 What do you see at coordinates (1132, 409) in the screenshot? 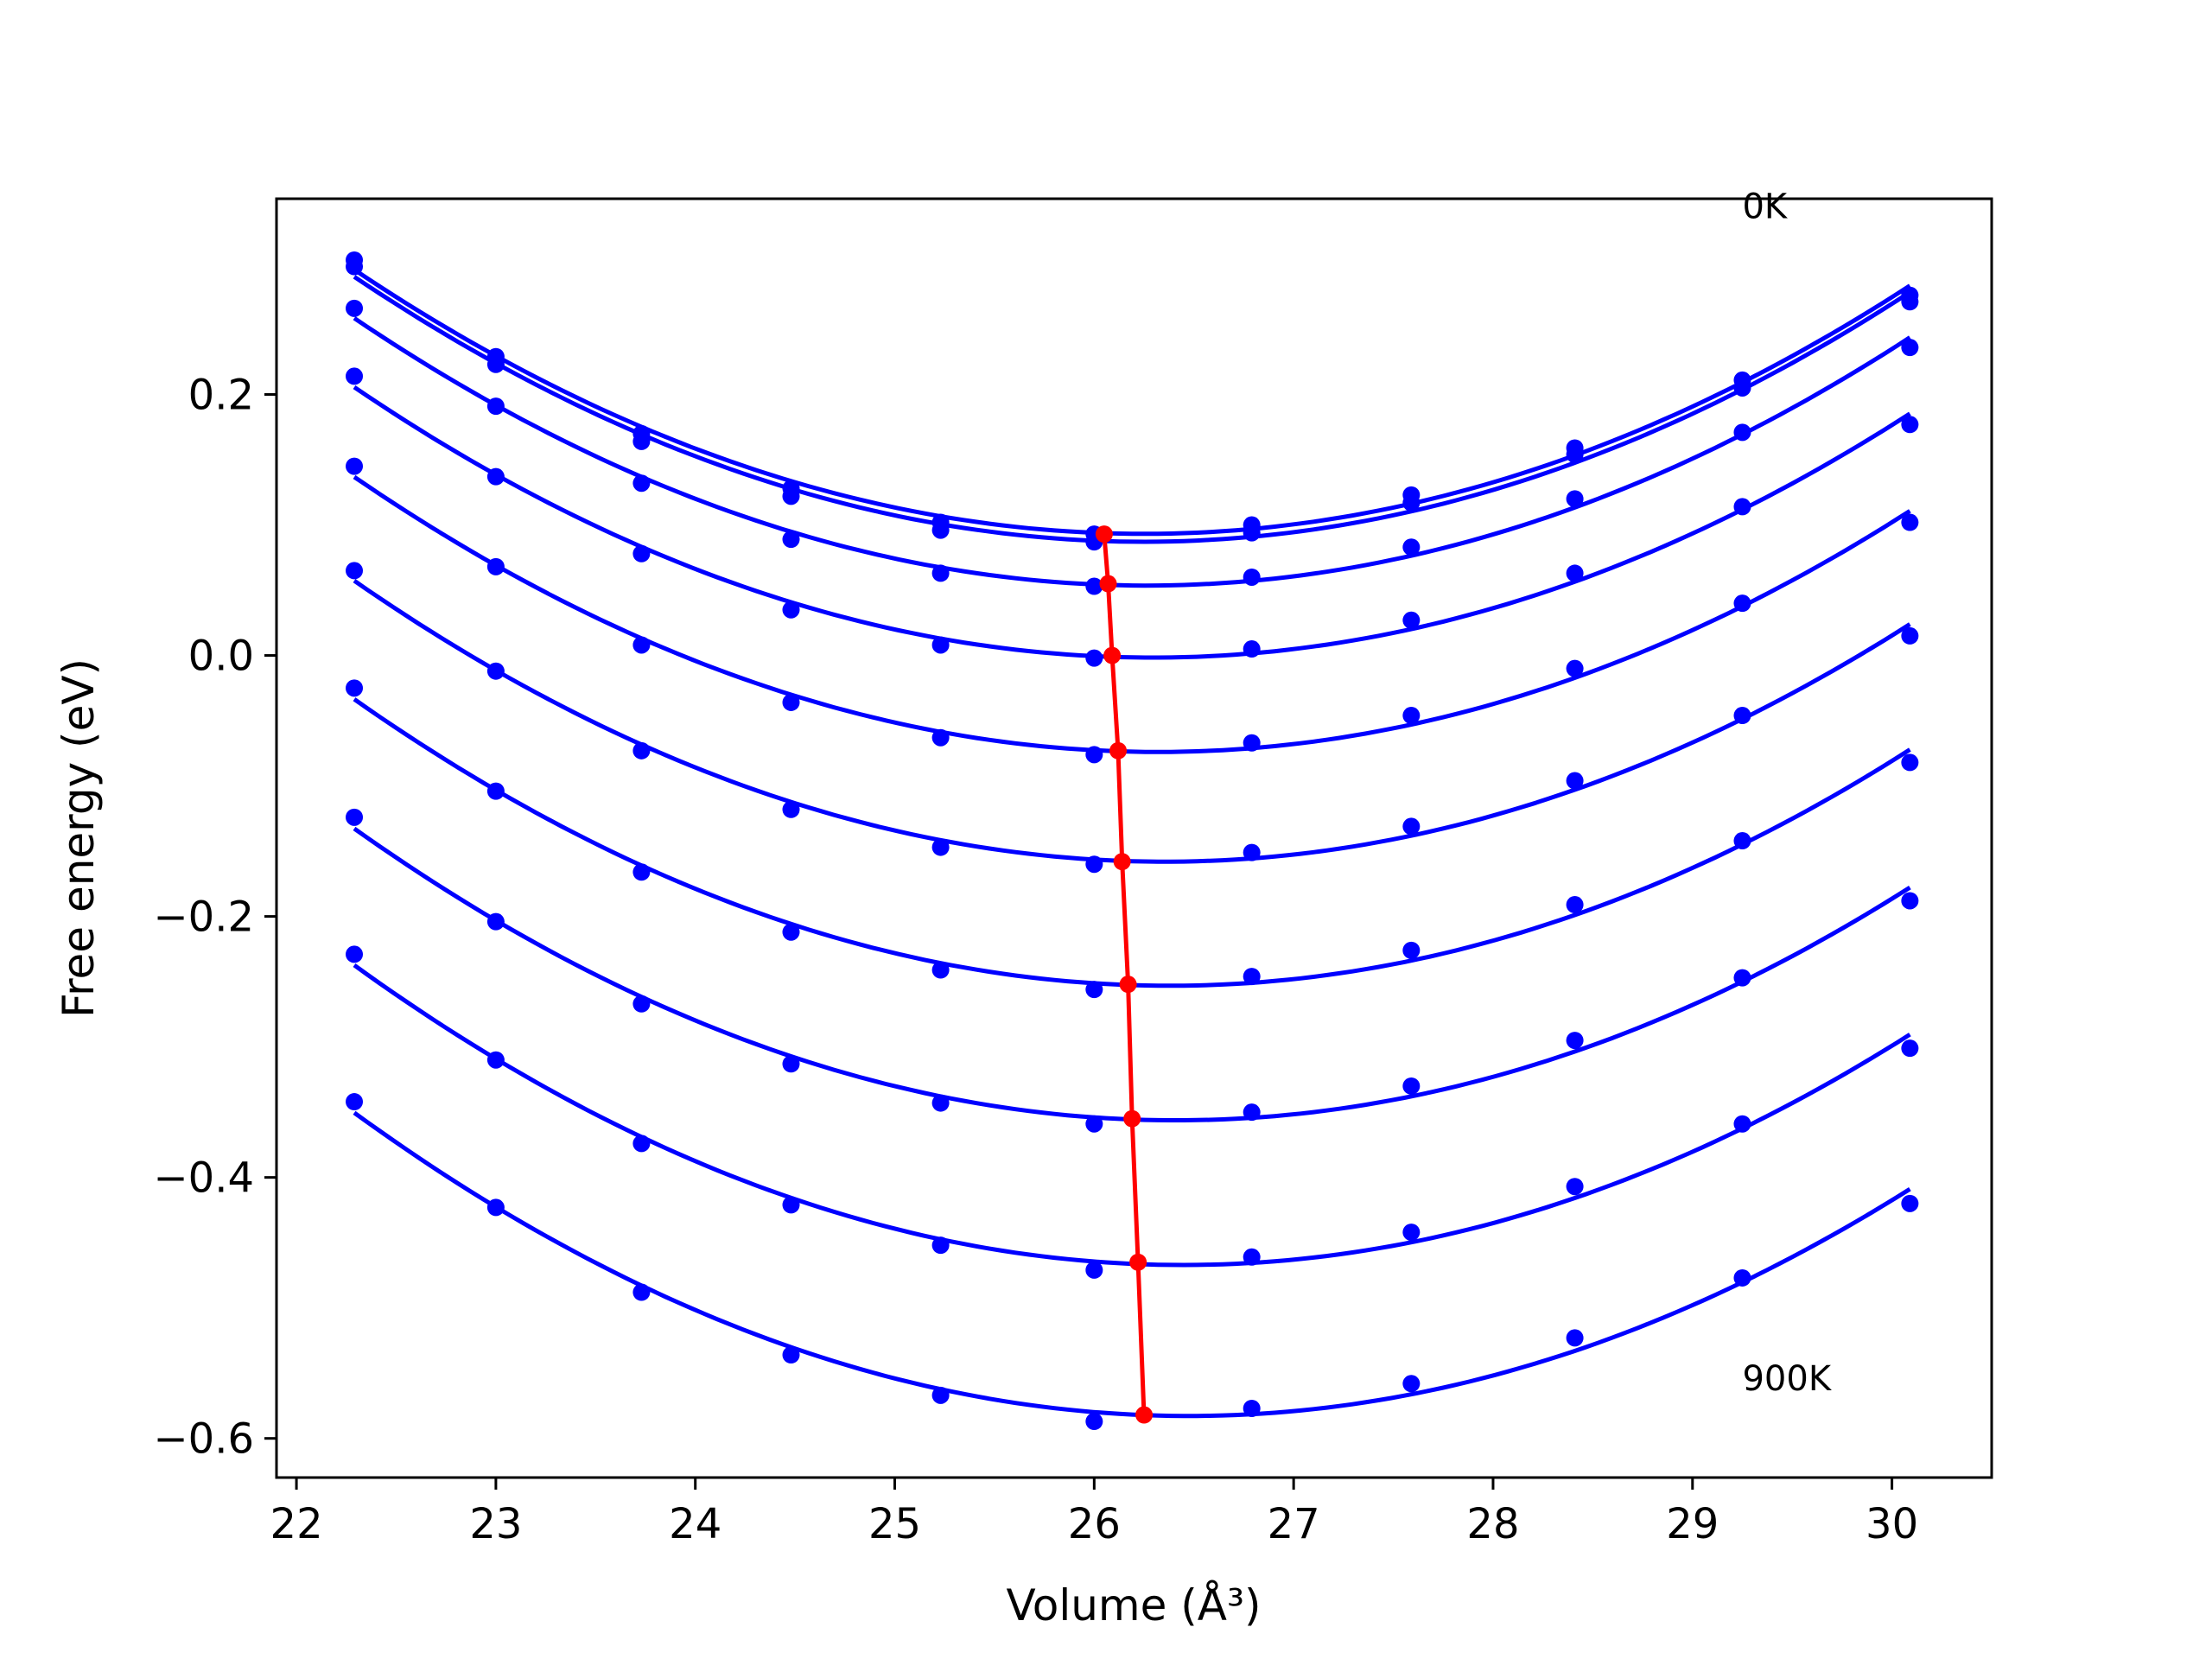
I see `series-1-curve` at bounding box center [1132, 409].